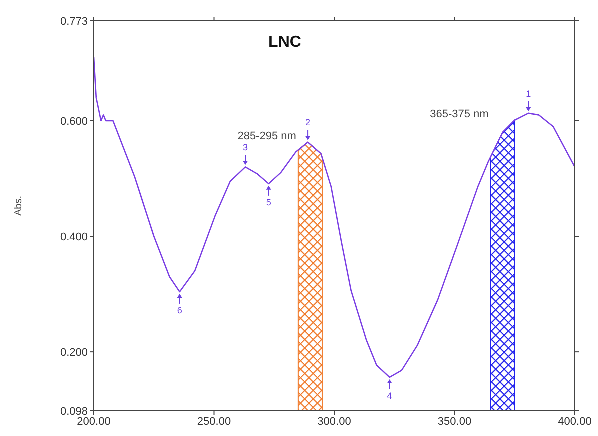  I want to click on annotation: 2, so click(308, 123).